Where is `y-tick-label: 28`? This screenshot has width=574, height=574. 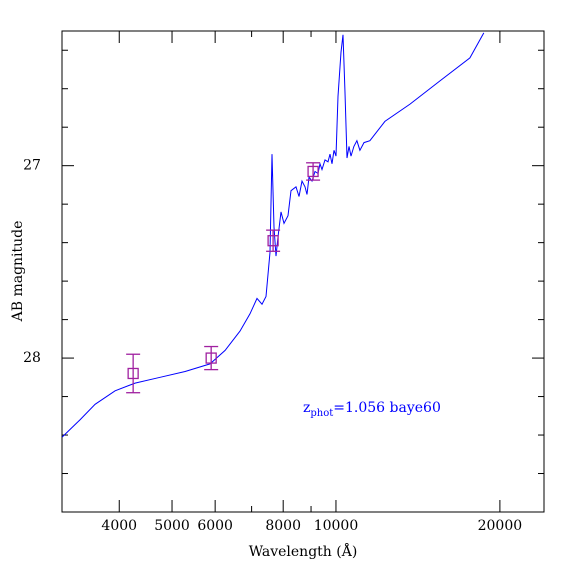
y-tick-label: 28 is located at coordinates (32, 358).